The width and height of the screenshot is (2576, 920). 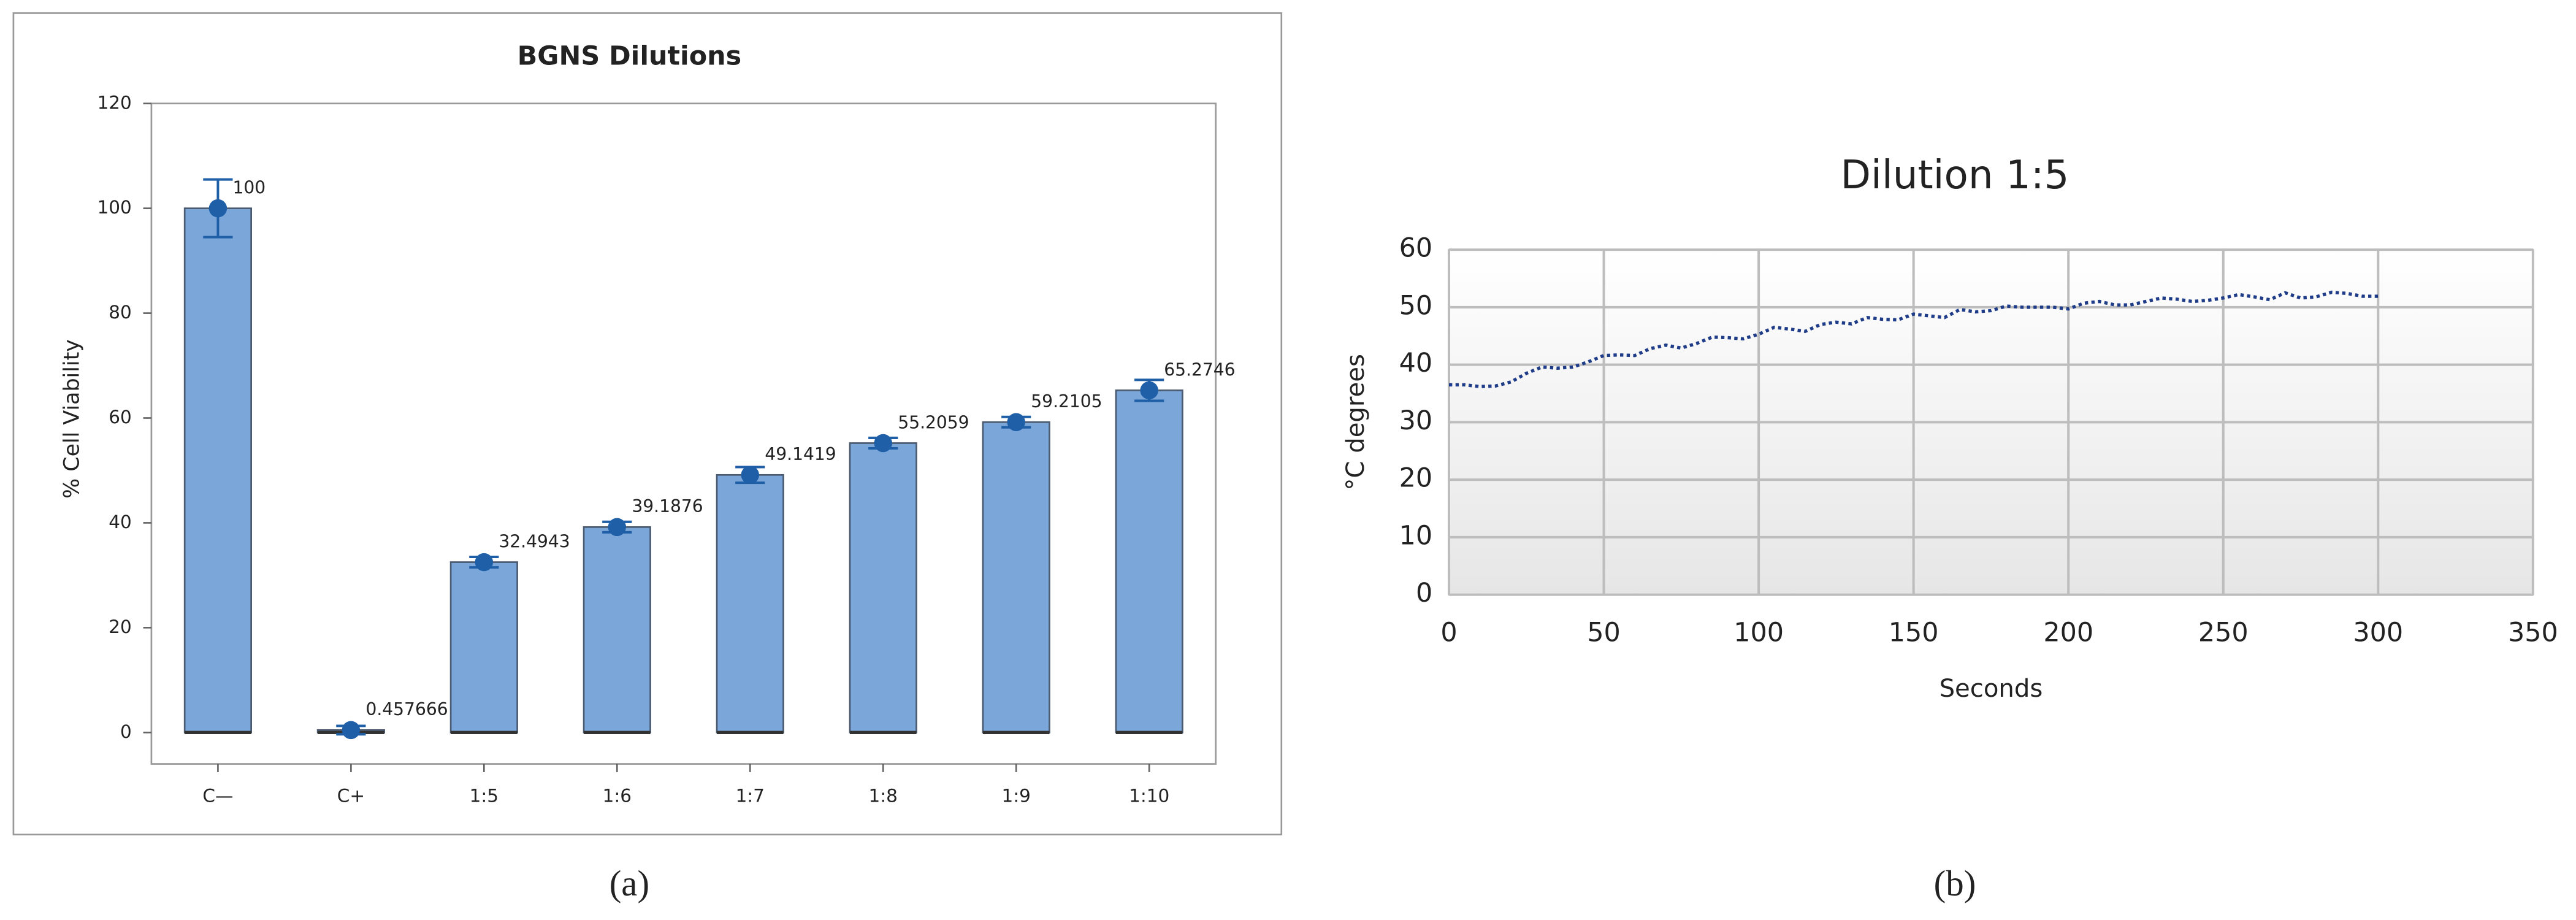 I want to click on value-label: 0.457666, so click(x=406, y=709).